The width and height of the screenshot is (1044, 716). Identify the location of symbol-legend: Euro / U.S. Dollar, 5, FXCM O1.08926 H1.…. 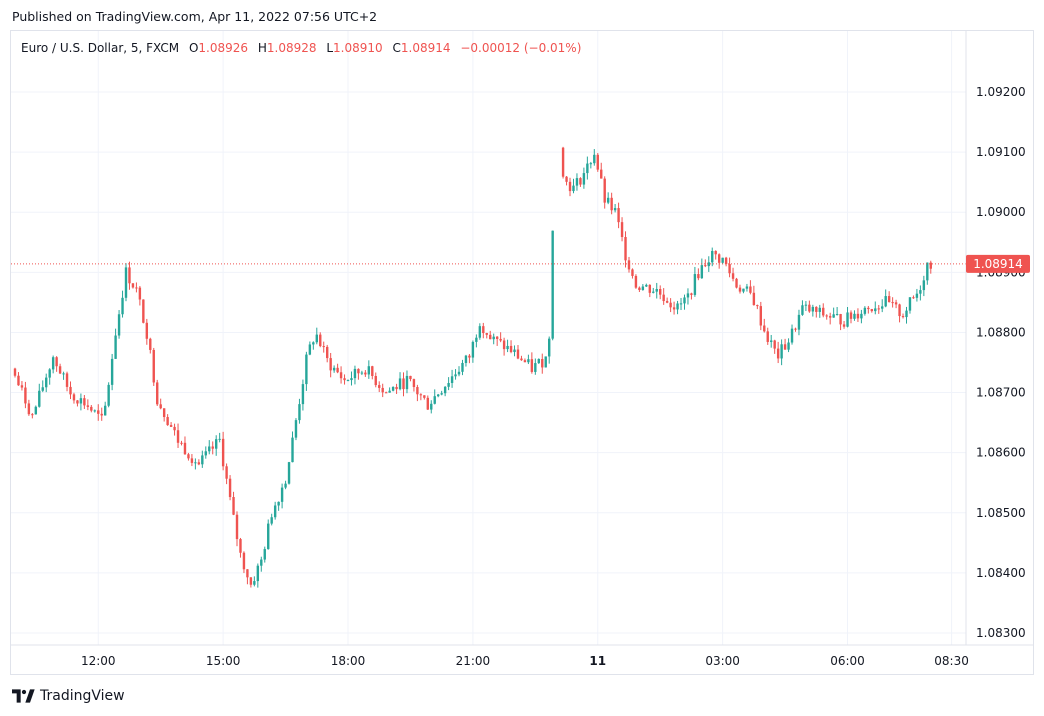
(304, 48).